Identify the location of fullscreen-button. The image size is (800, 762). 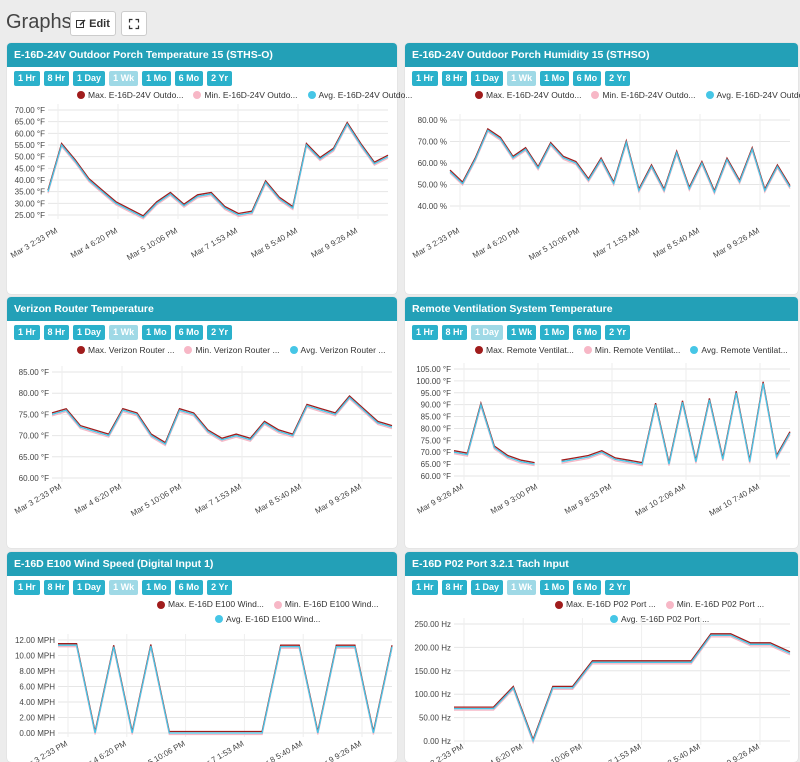
(134, 23).